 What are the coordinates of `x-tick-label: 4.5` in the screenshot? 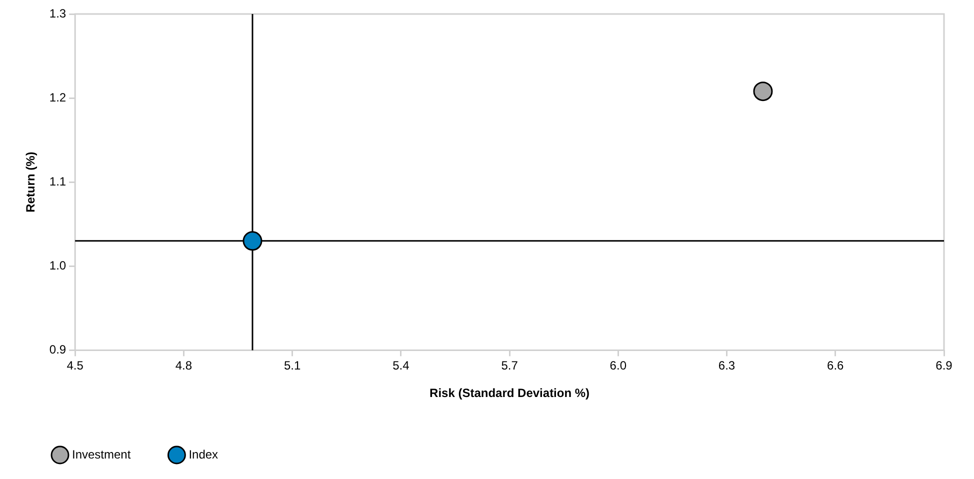 It's located at (75, 365).